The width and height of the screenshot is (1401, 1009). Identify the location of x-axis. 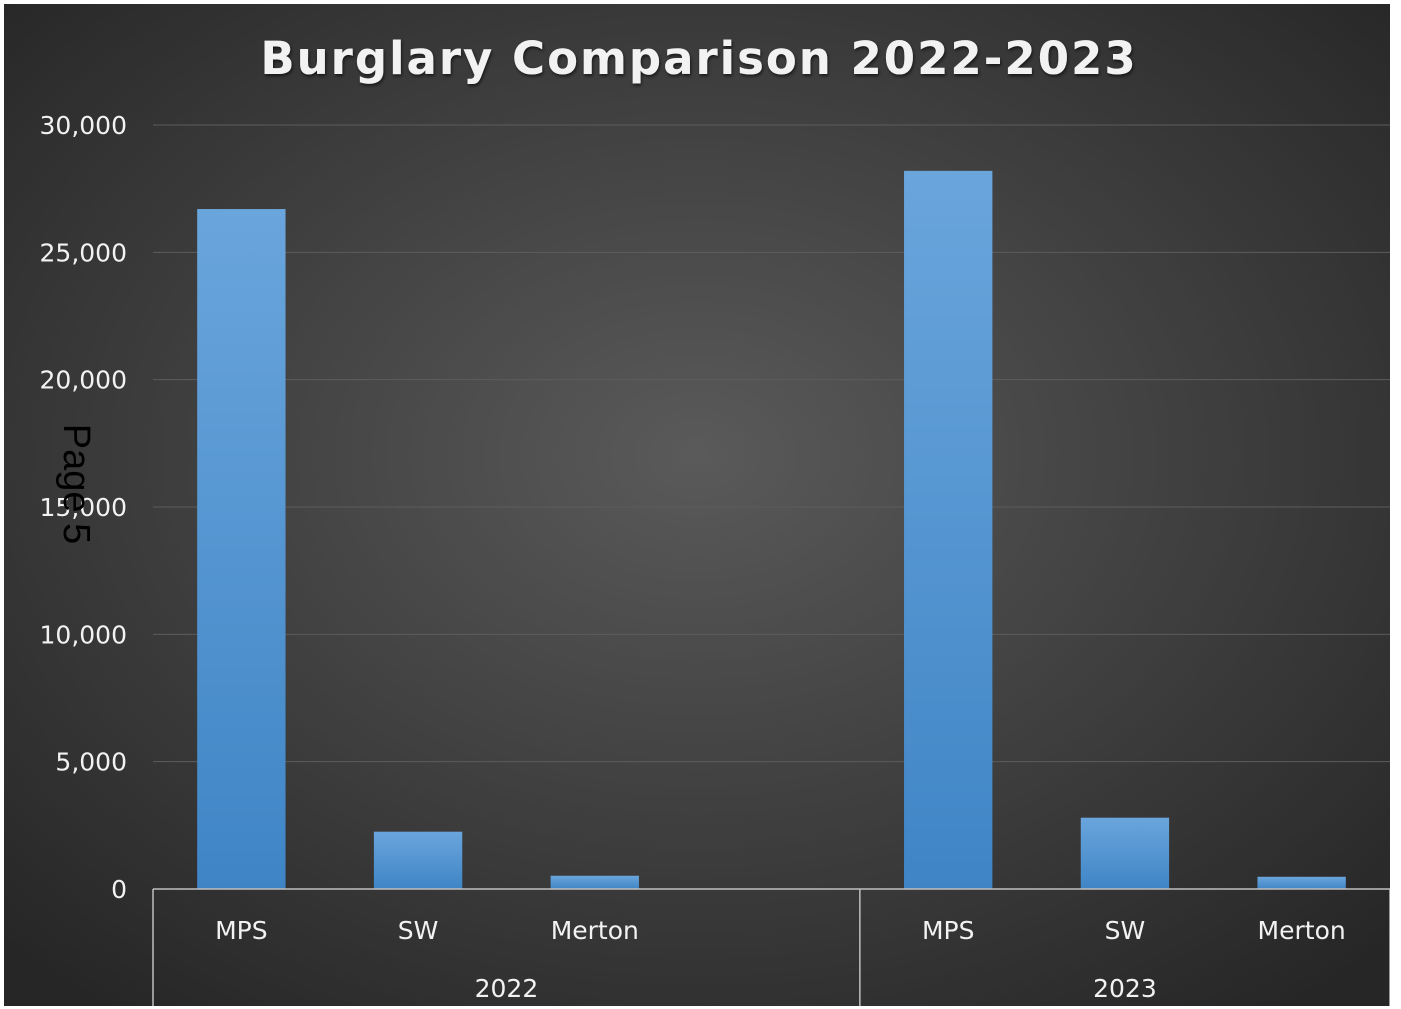
(771, 947).